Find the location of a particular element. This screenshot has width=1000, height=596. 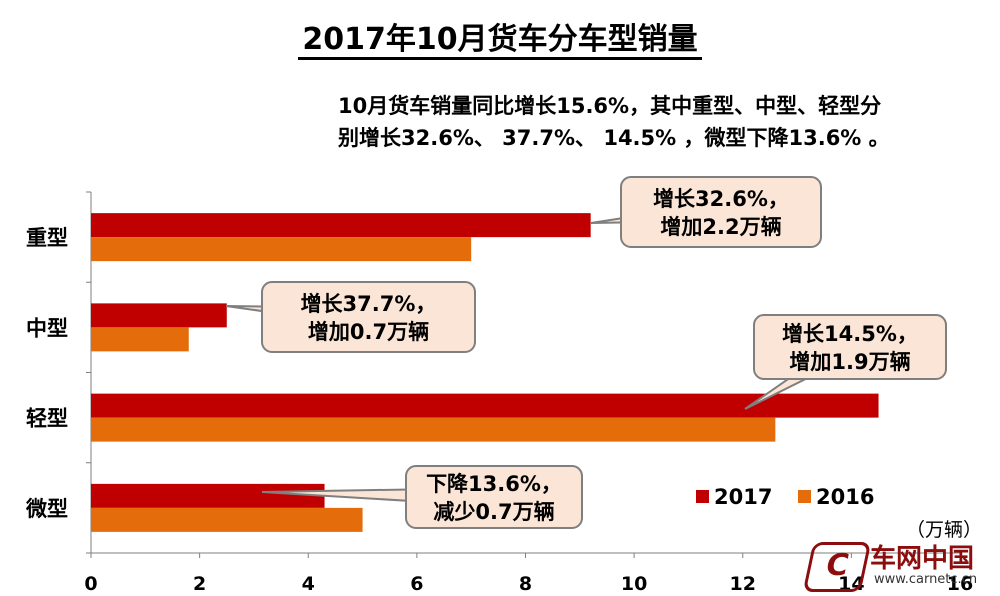

x-tick-label: 8 is located at coordinates (525, 584).